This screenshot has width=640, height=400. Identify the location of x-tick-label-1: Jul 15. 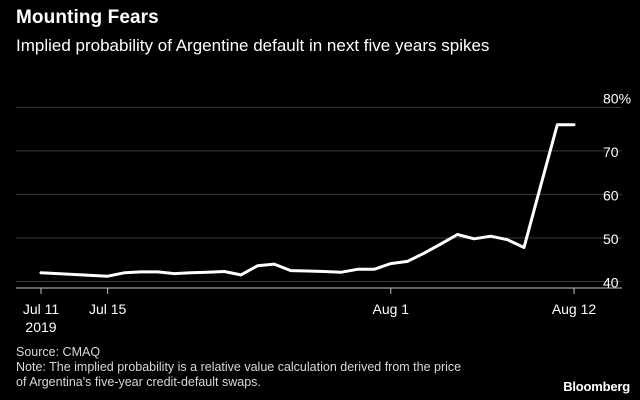
(108, 309).